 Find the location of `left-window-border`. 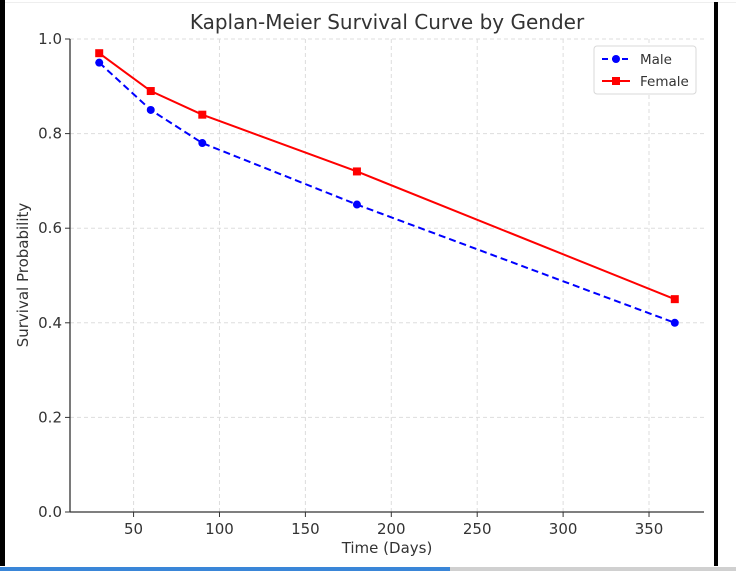

left-window-border is located at coordinates (2, 283).